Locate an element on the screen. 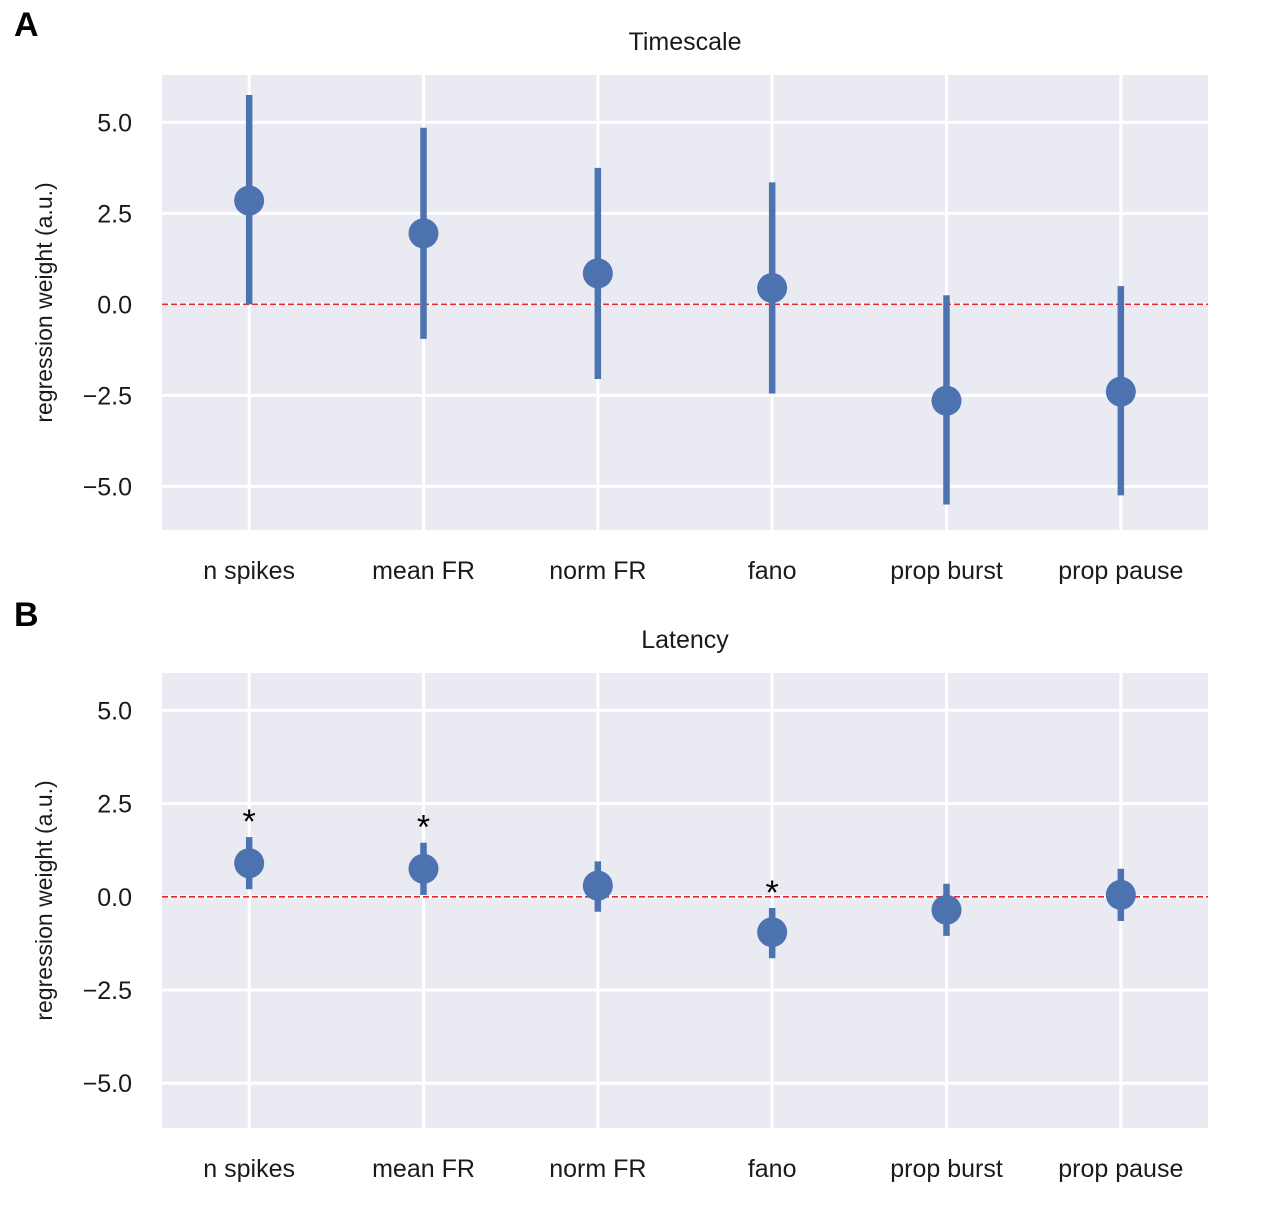  chart-title: Latency is located at coordinates (685, 640).